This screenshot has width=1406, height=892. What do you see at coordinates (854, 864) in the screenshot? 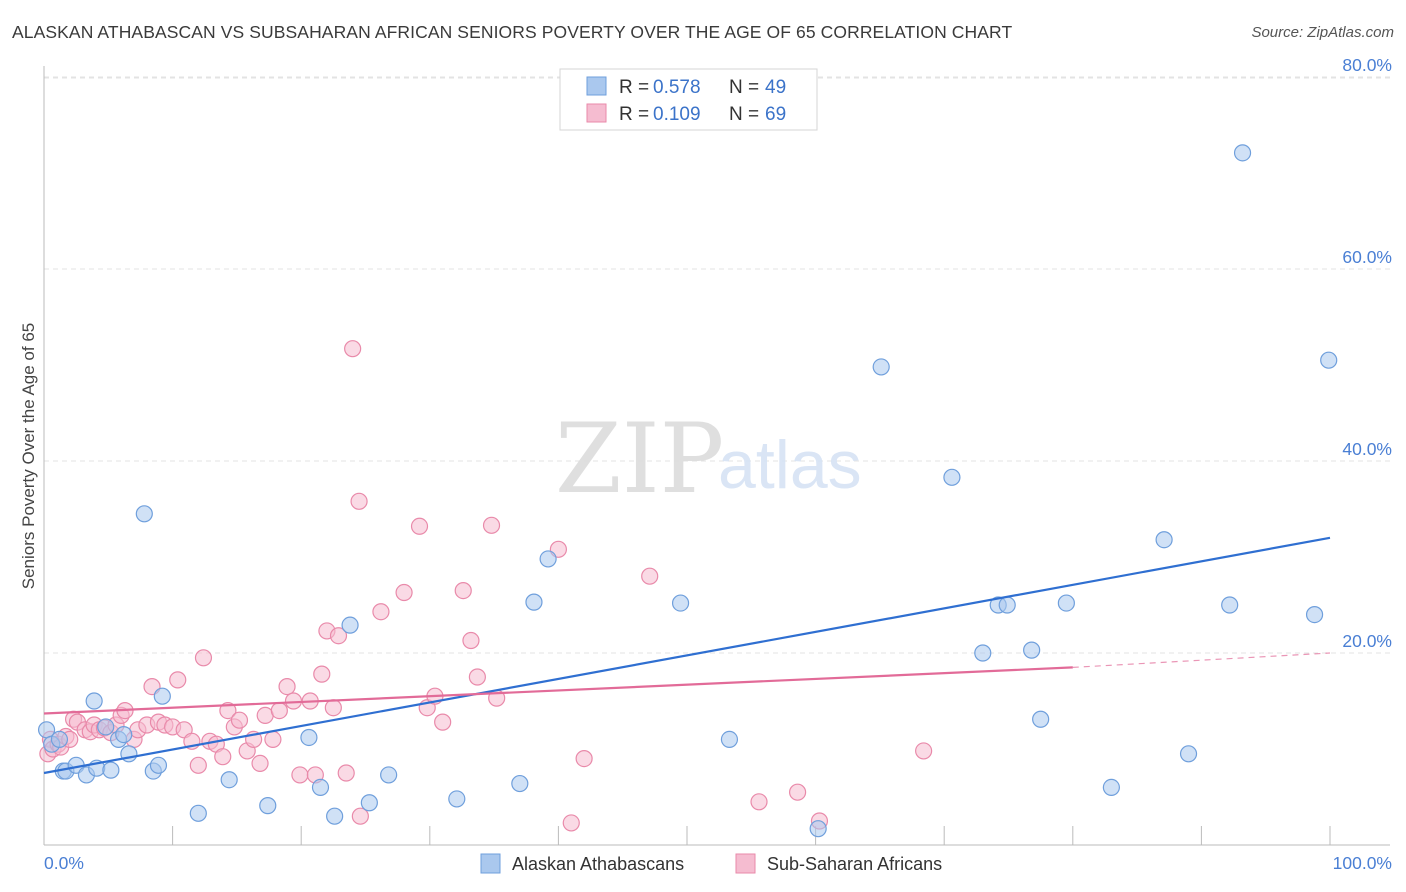
I see `bottom-legend-label-sub-saharan: Sub-Saharan Africans` at bounding box center [854, 864].